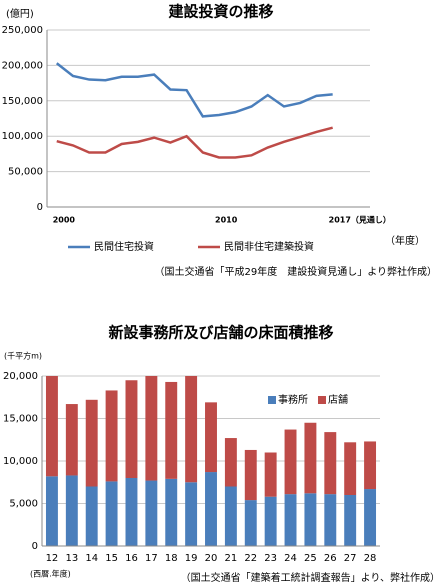 Image resolution: width=443 pixels, height=587 pixels. Describe the element at coordinates (250, 558) in the screenshot. I see `x-tick-label: 22` at that location.